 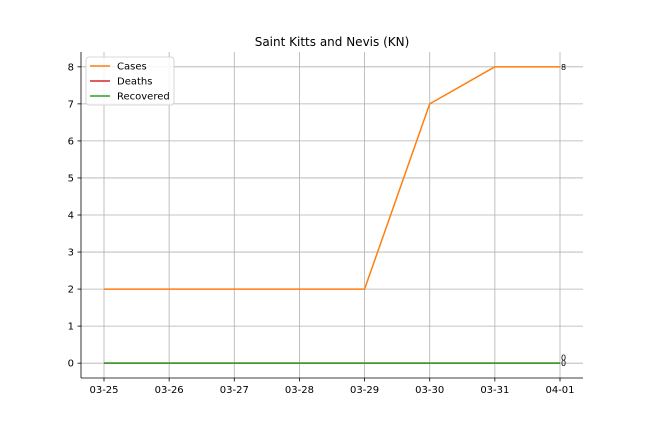 I want to click on x-tick-label: 04-01, so click(x=559, y=390).